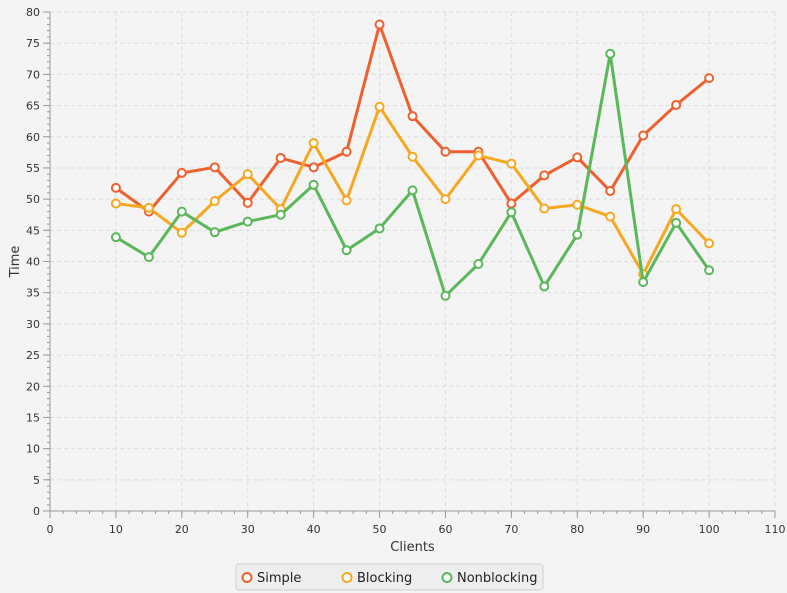 Image resolution: width=787 pixels, height=593 pixels. I want to click on y-tick-label: 15, so click(33, 417).